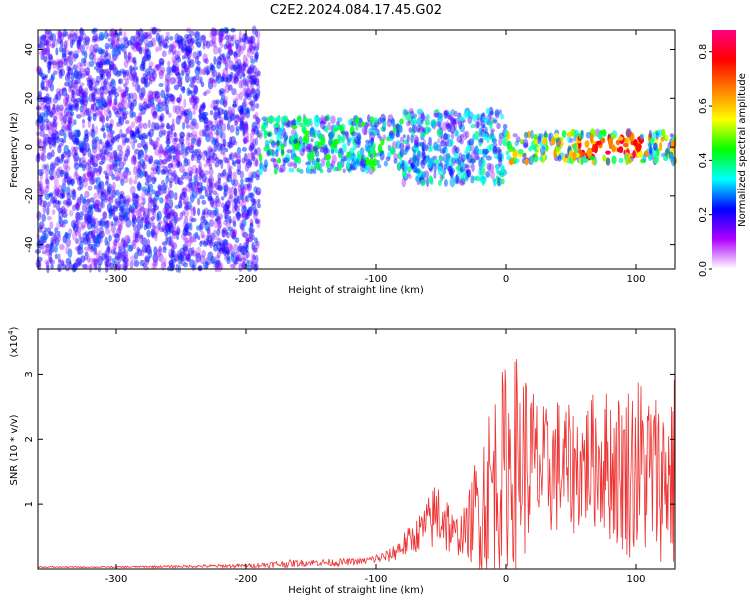 This screenshot has width=750, height=600. I want to click on spectrogram-y-axis-label: Frequency (Hz), so click(14, 150).